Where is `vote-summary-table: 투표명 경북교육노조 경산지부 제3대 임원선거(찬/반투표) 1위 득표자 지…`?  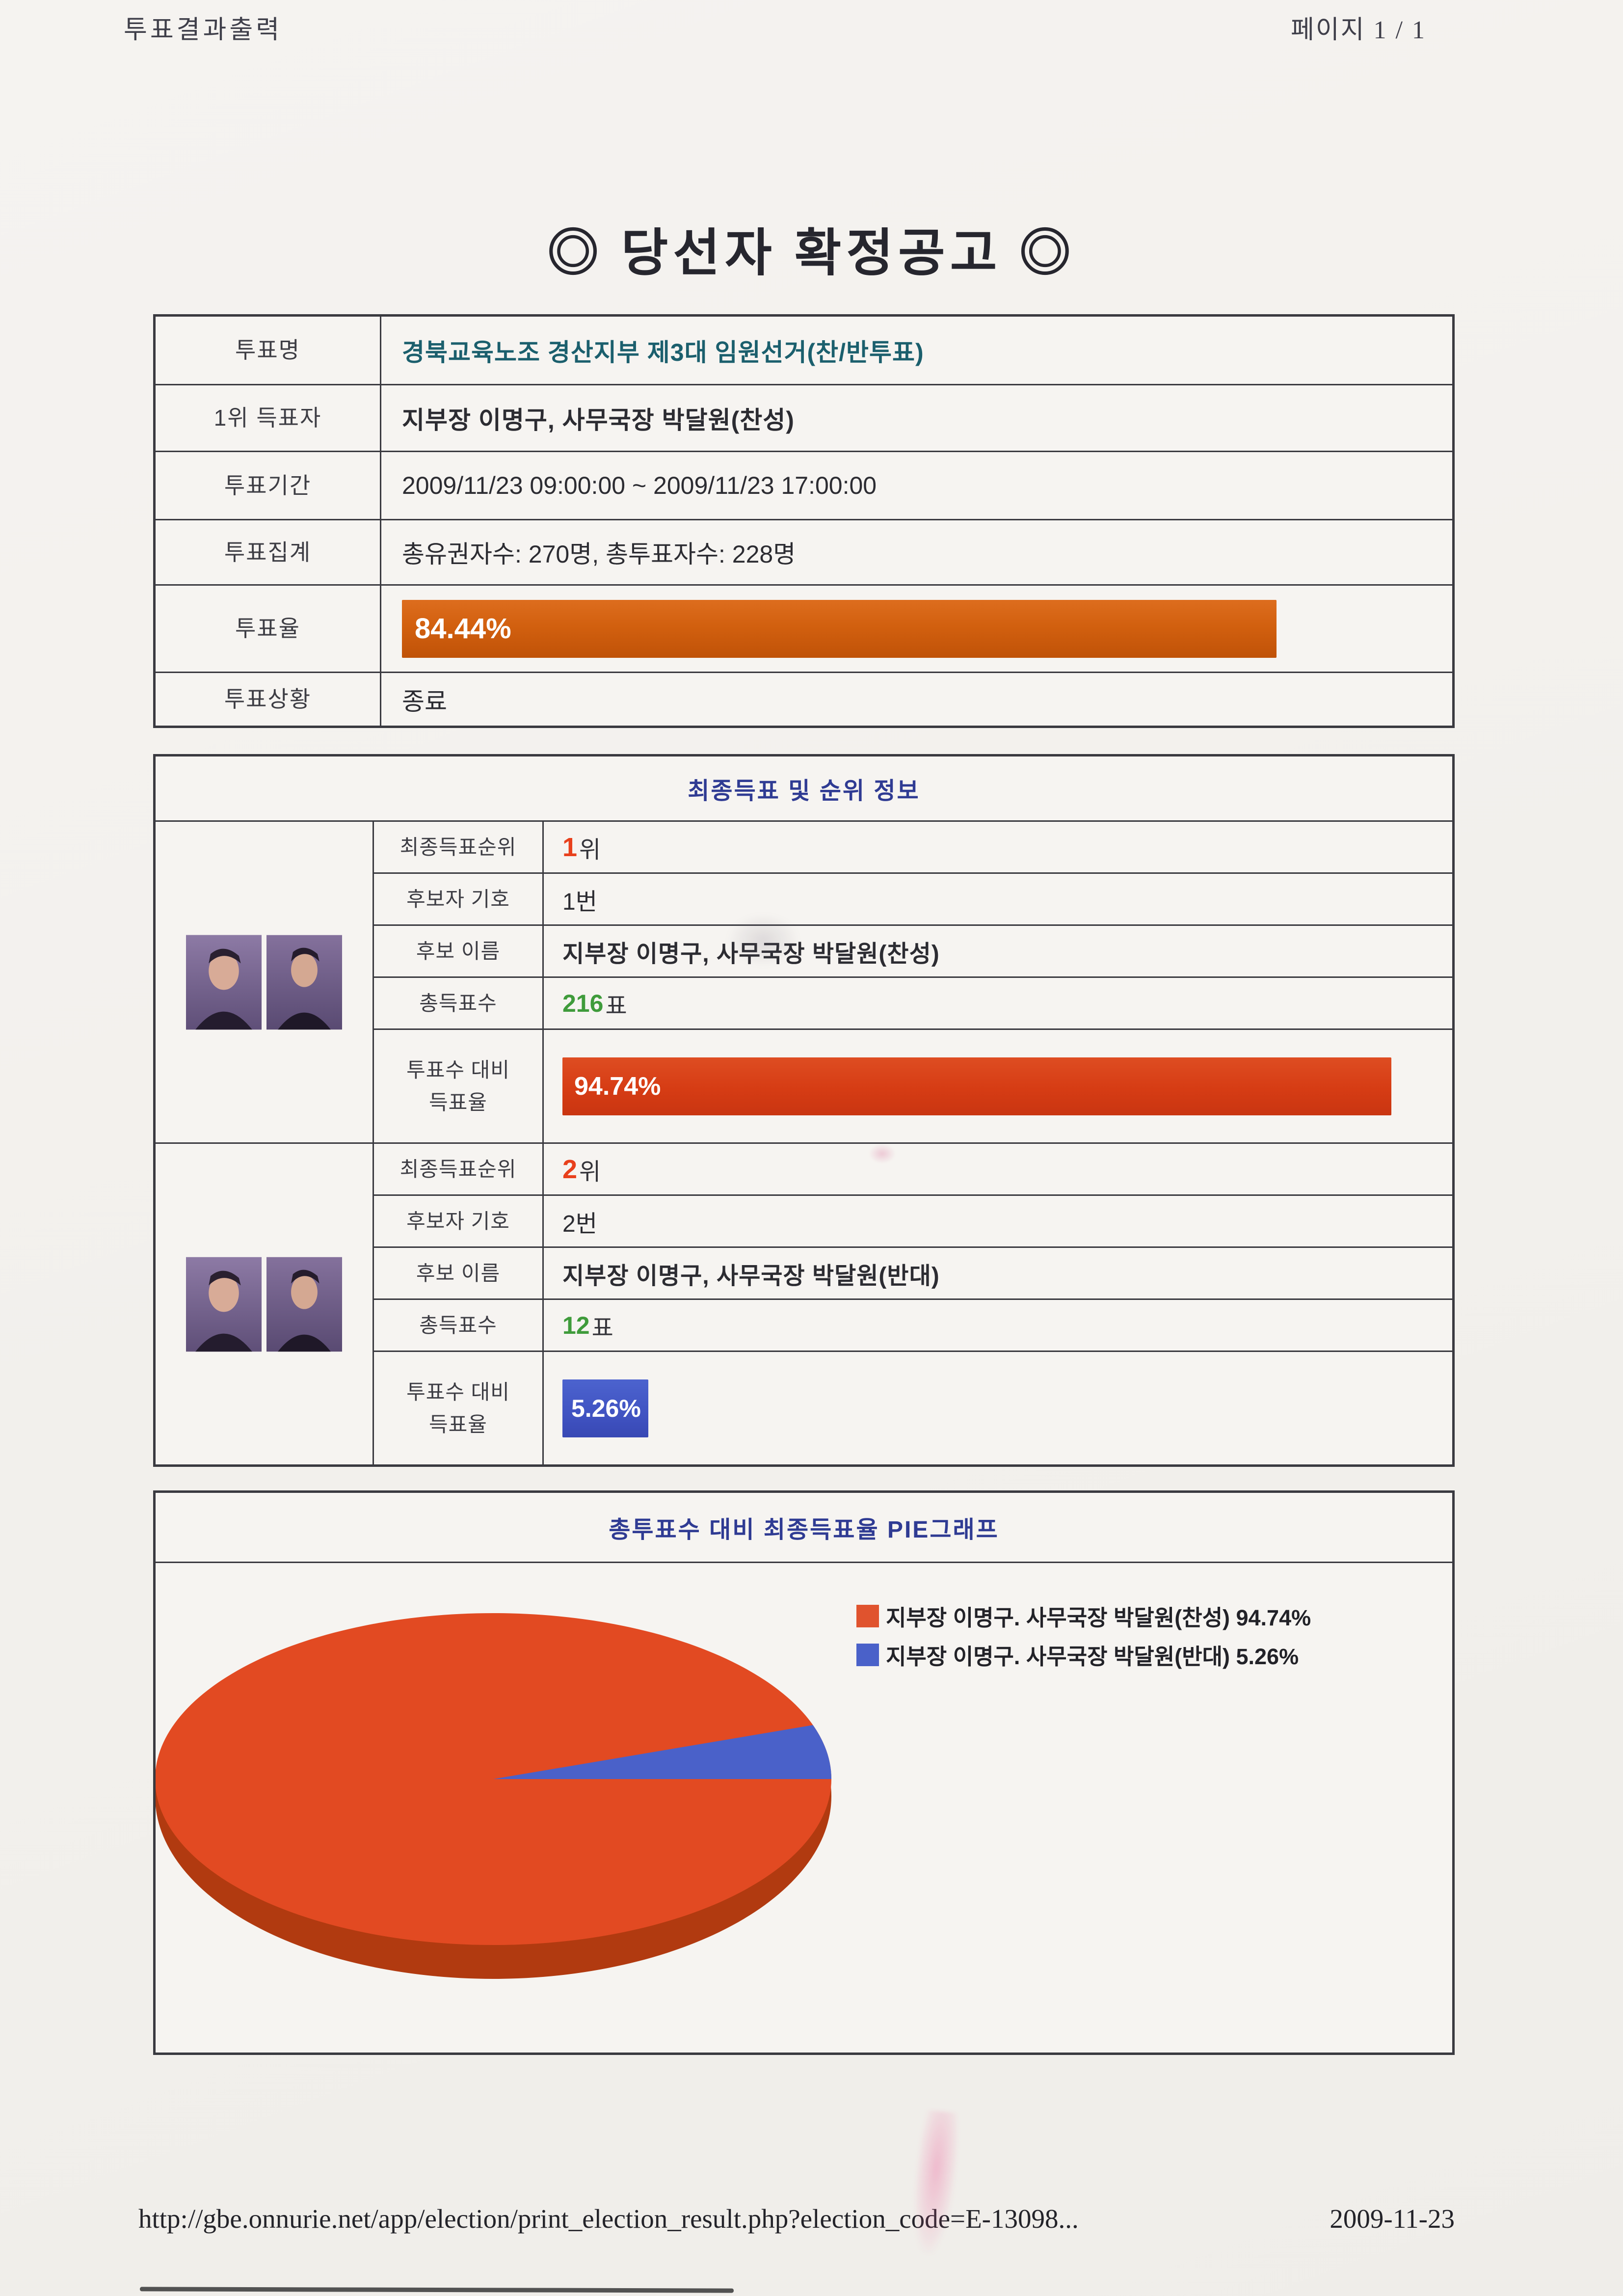 vote-summary-table: 투표명 경북교육노조 경산지부 제3대 임원선거(찬/반투표) 1위 득표자 지… is located at coordinates (804, 521).